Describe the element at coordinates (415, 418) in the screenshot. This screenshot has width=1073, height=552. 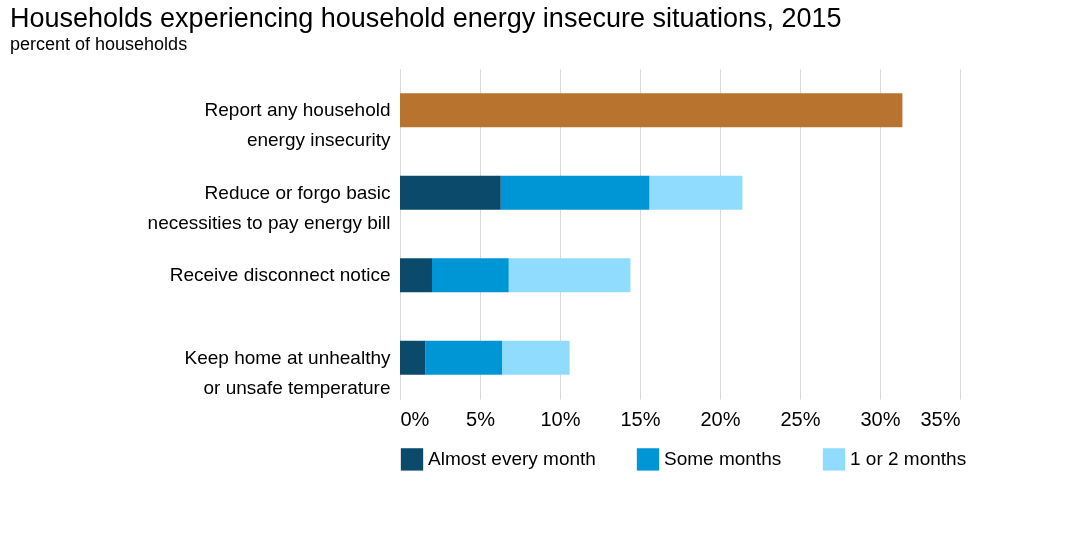
I see `x-tick-label: 0%` at that location.